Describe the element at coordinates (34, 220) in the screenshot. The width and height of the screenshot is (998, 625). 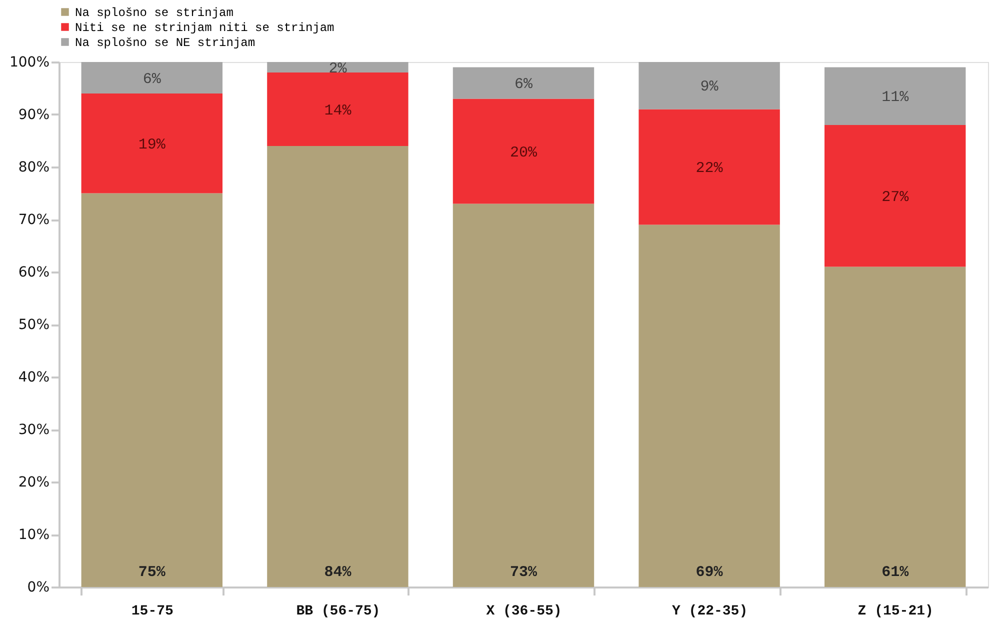
I see `y-tick-label: 70%` at that location.